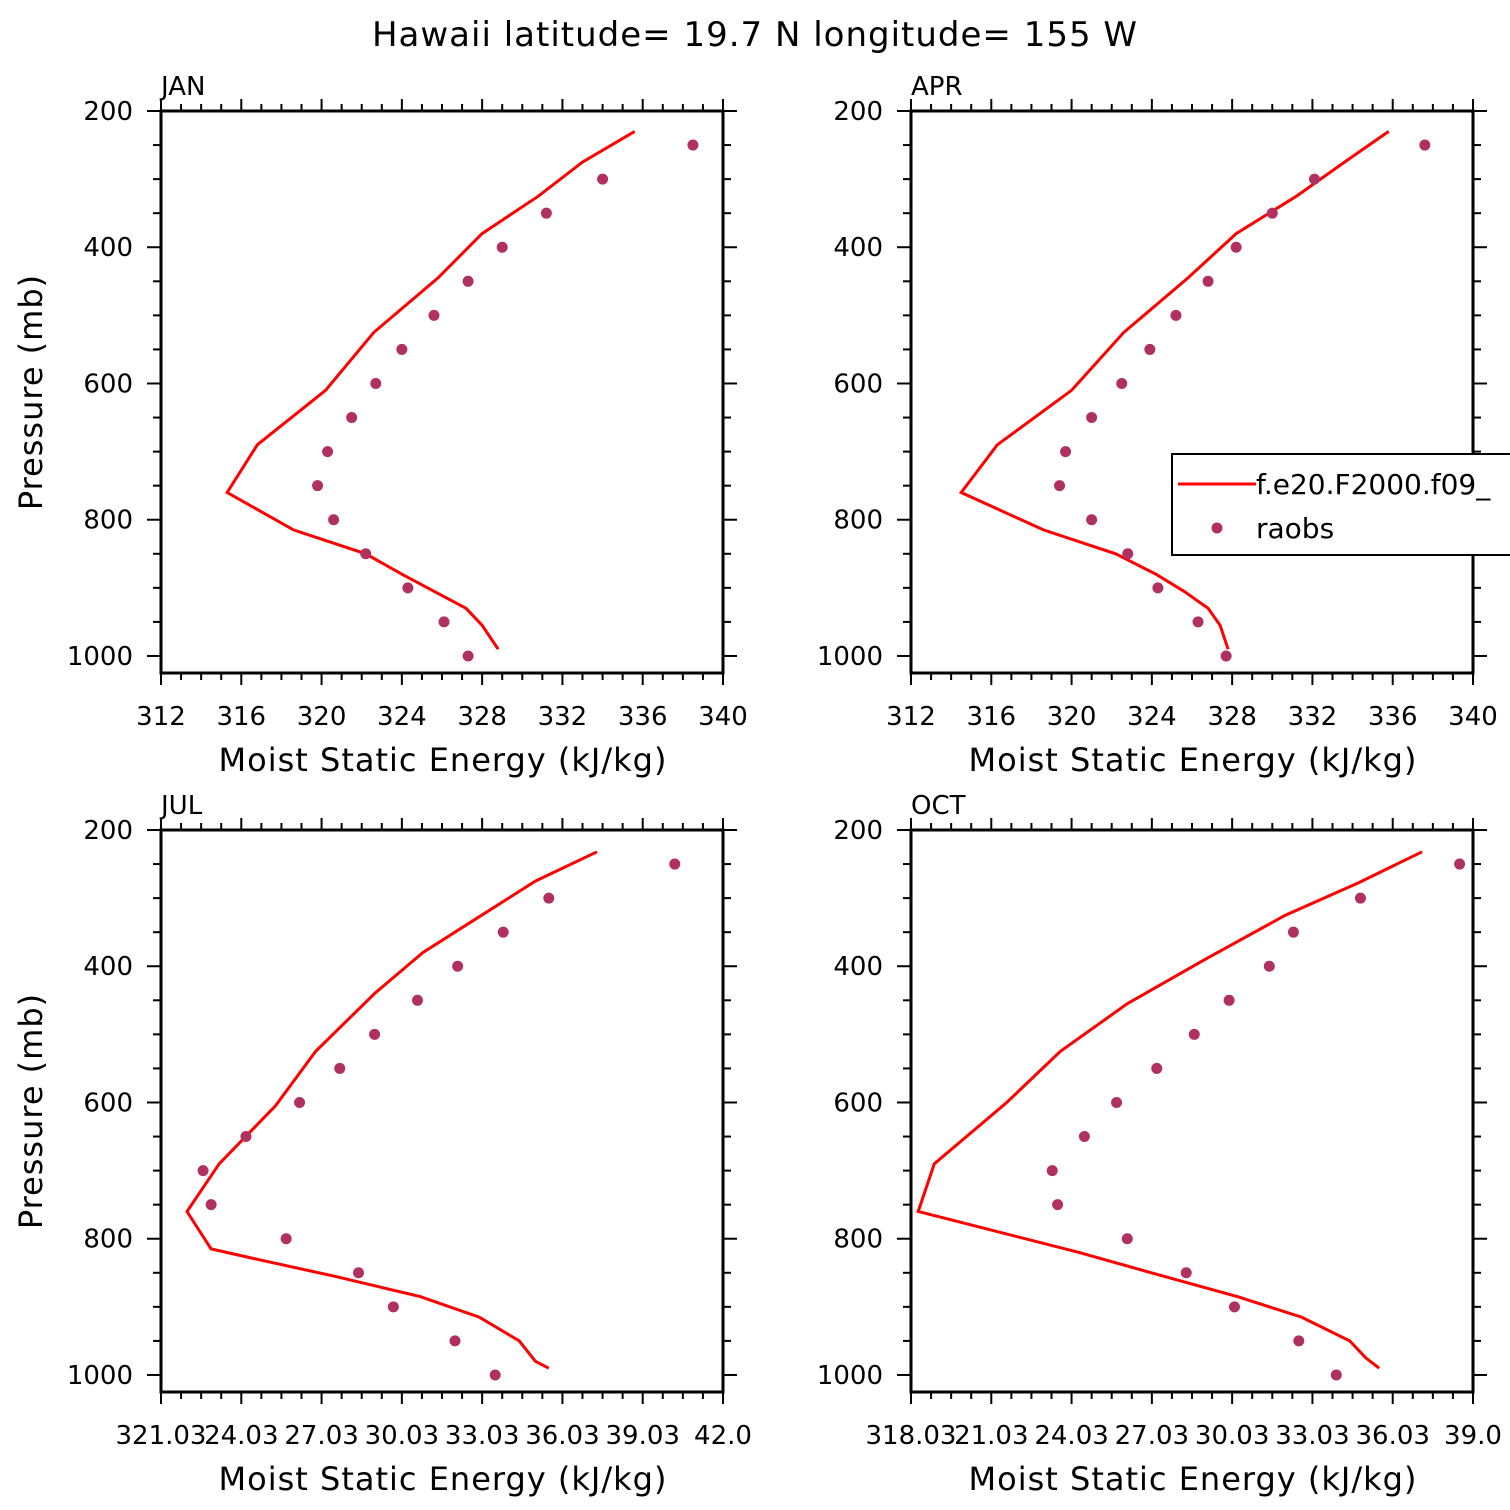 Image resolution: width=1510 pixels, height=1510 pixels. I want to click on x-tick-label: 328, so click(1232, 717).